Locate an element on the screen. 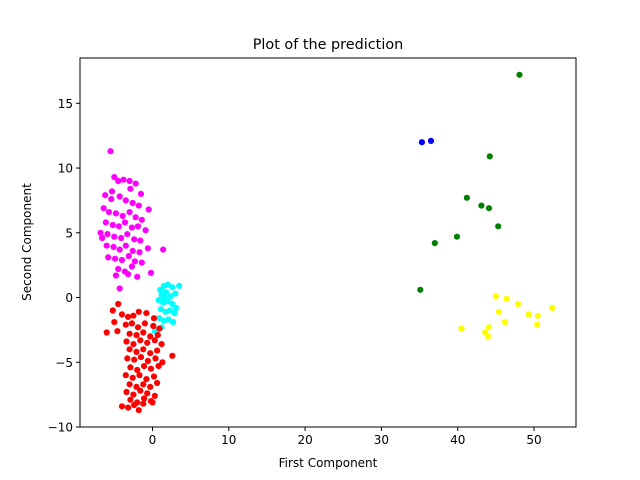 The height and width of the screenshot is (480, 640). y-tick-label: −5 is located at coordinates (64, 363).